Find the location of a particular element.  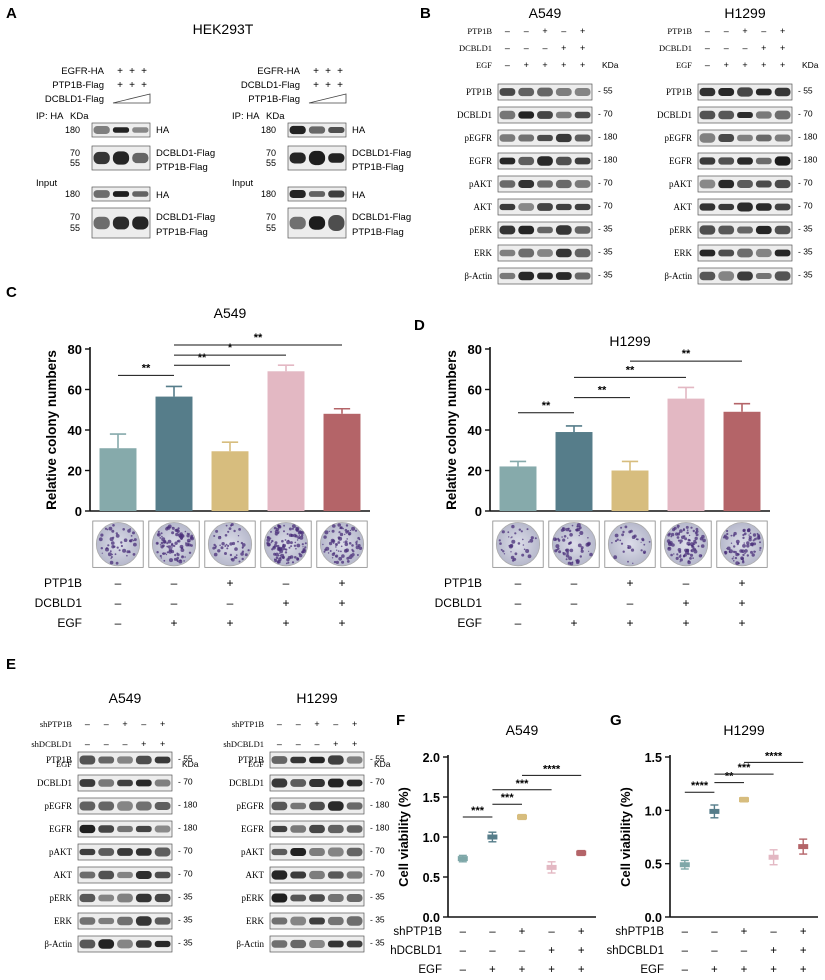

data-point is located at coordinates (551, 867).